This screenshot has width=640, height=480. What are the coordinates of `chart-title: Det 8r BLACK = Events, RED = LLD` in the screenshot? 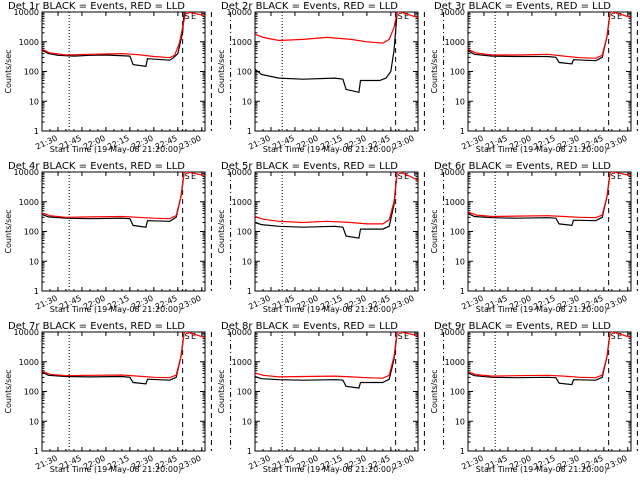 It's located at (309, 326).